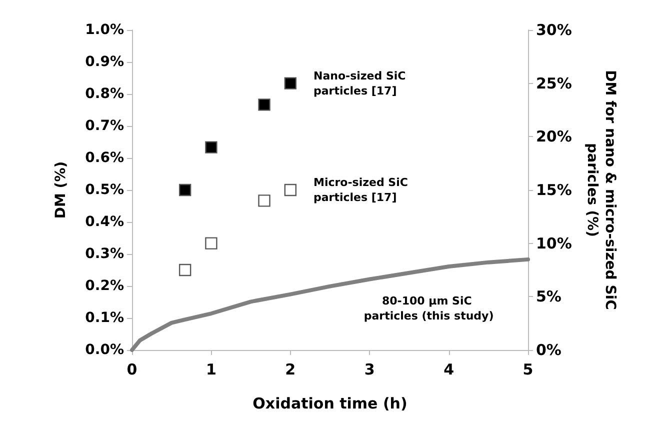  I want to click on y-axis-title: DM (%), so click(61, 190).